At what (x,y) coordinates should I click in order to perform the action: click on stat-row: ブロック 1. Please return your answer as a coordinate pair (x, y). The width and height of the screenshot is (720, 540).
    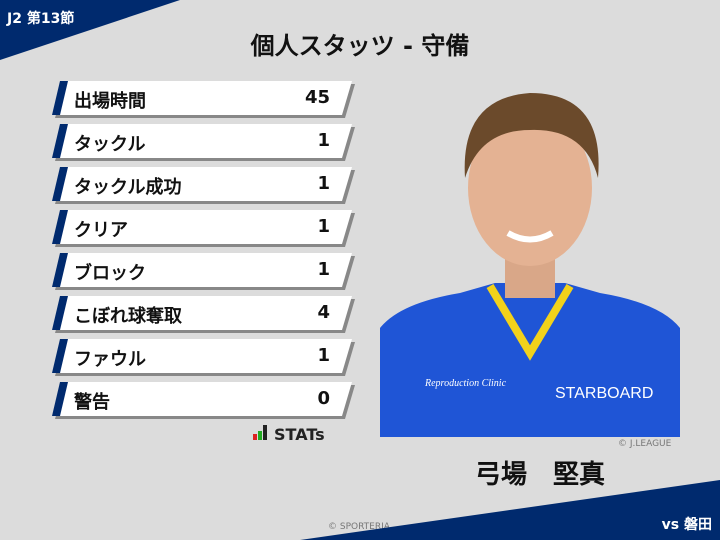
    Looking at the image, I should click on (202, 270).